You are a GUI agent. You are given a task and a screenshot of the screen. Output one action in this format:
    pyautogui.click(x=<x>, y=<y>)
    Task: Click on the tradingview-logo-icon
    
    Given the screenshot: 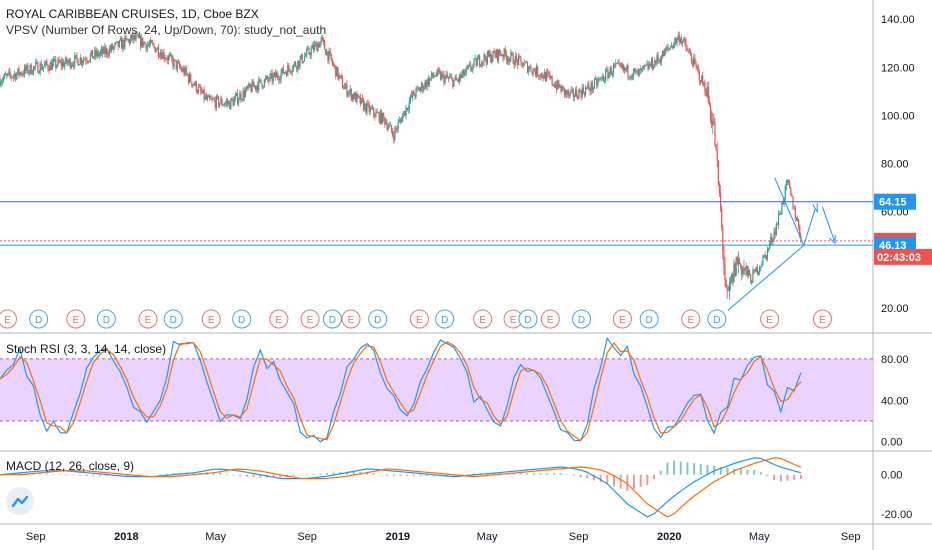 What is the action you would take?
    pyautogui.click(x=20, y=501)
    